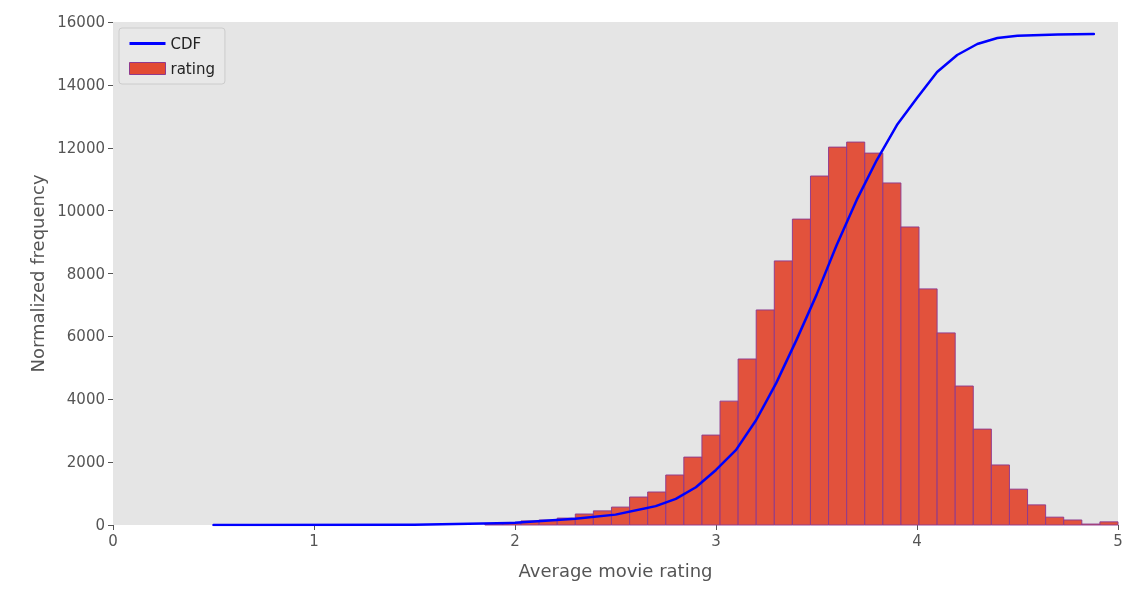 The height and width of the screenshot is (590, 1126). What do you see at coordinates (186, 43) in the screenshot?
I see `legend-label: CDF` at bounding box center [186, 43].